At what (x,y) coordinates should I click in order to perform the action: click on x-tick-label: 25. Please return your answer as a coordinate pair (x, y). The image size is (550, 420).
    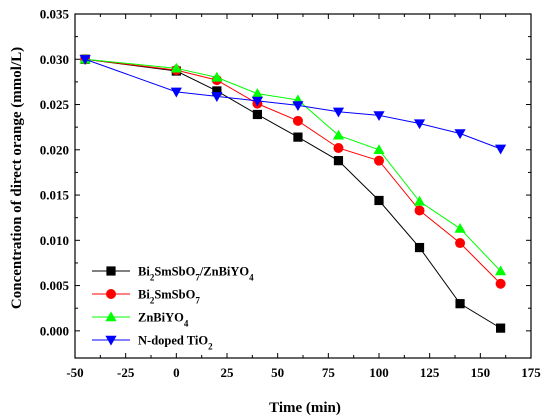
    Looking at the image, I should click on (228, 372).